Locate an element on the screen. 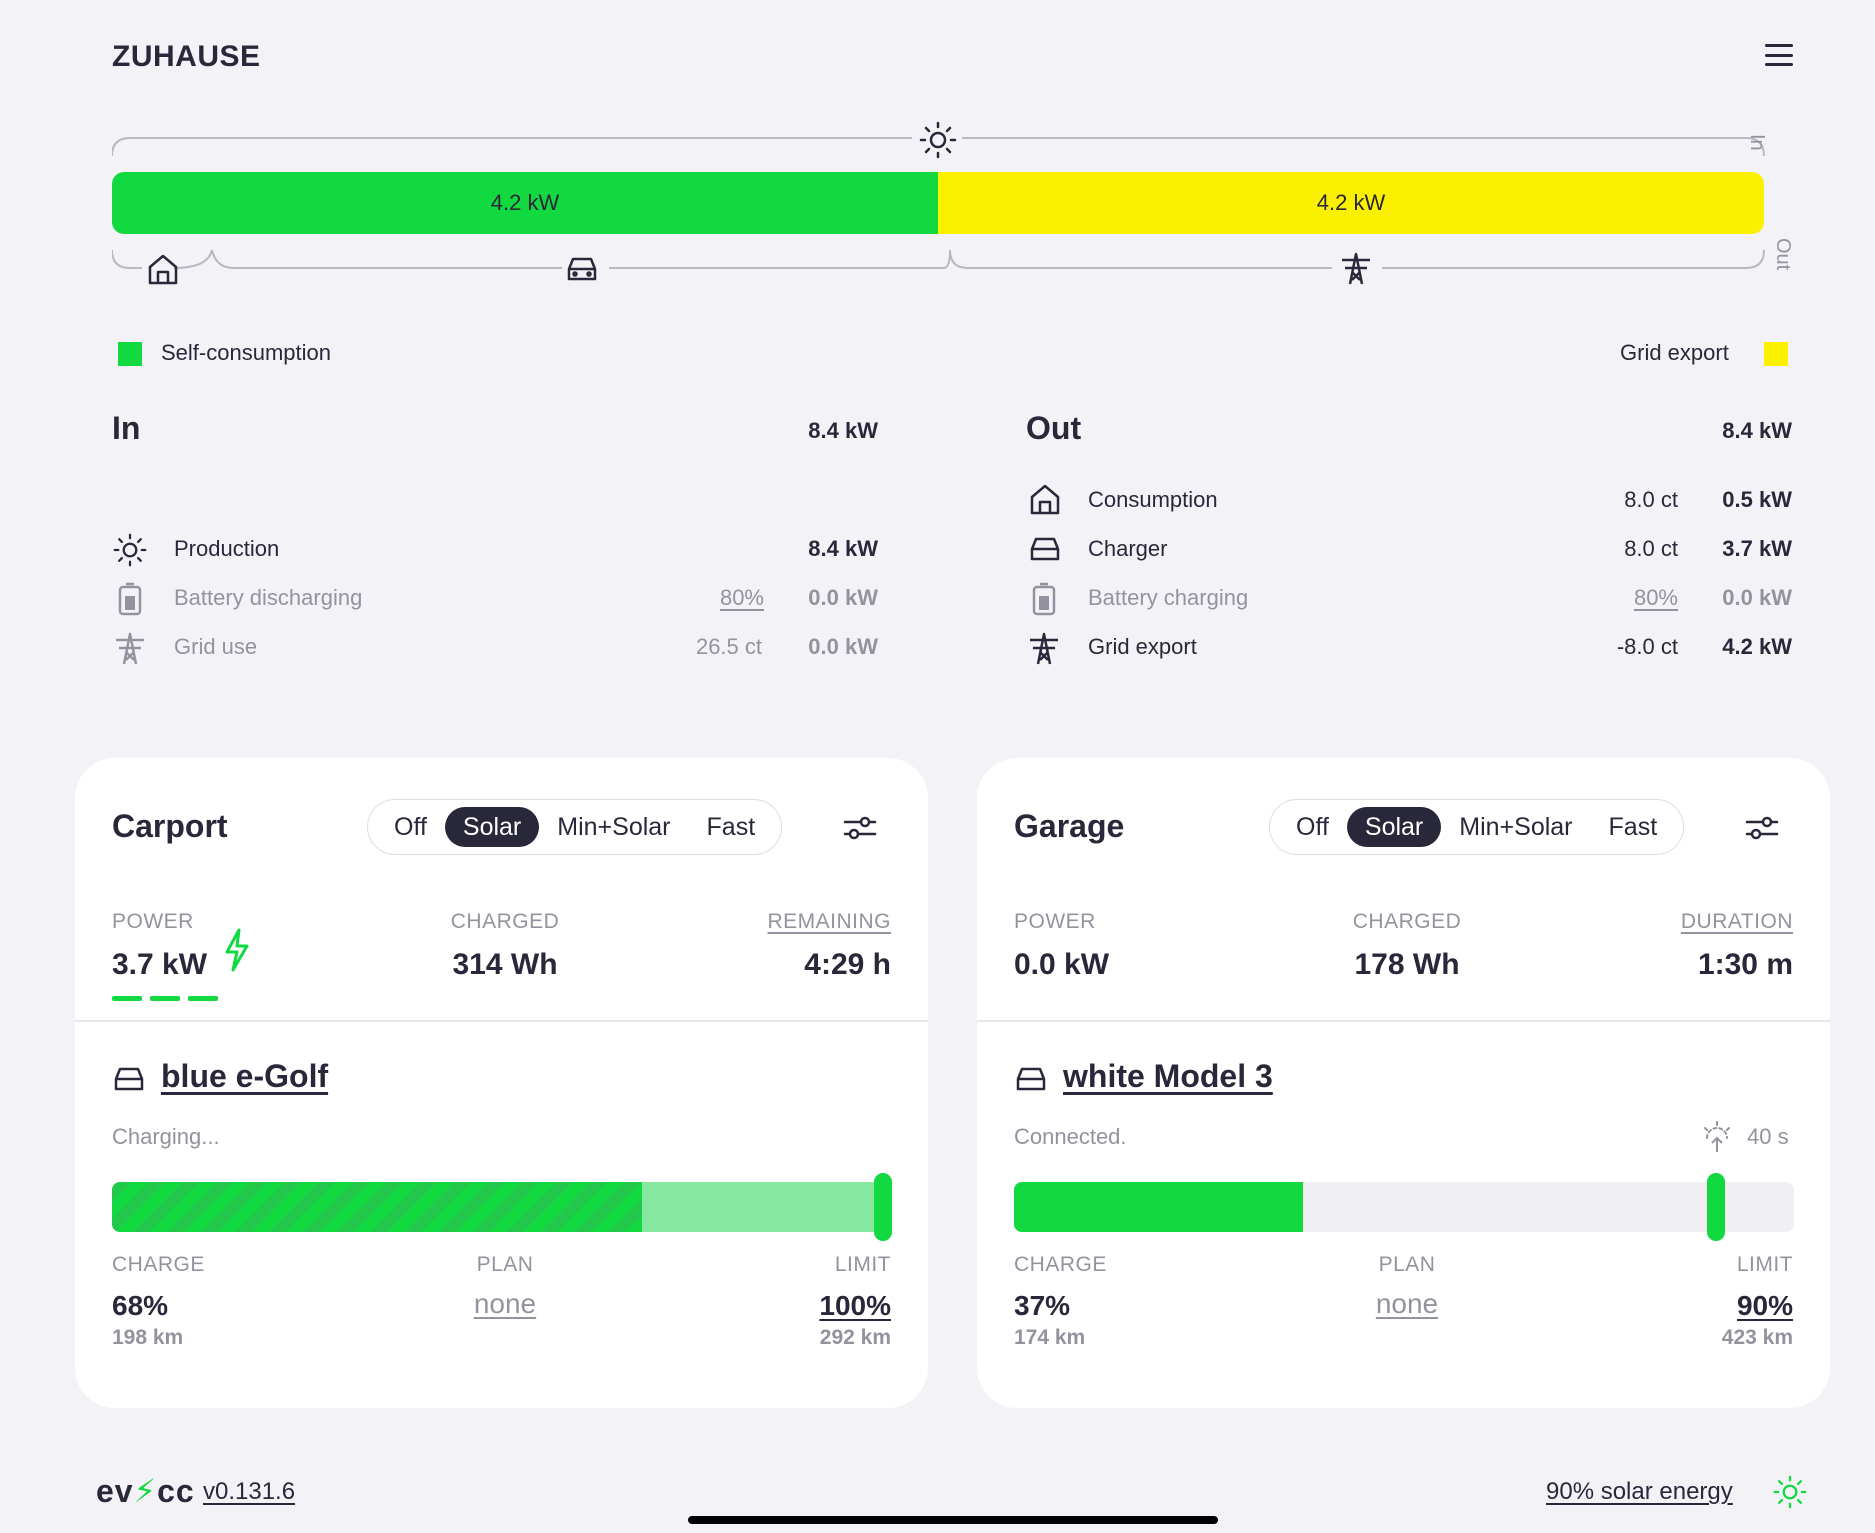 The height and width of the screenshot is (1533, 1875). timer-value: 40 s is located at coordinates (1768, 1136).